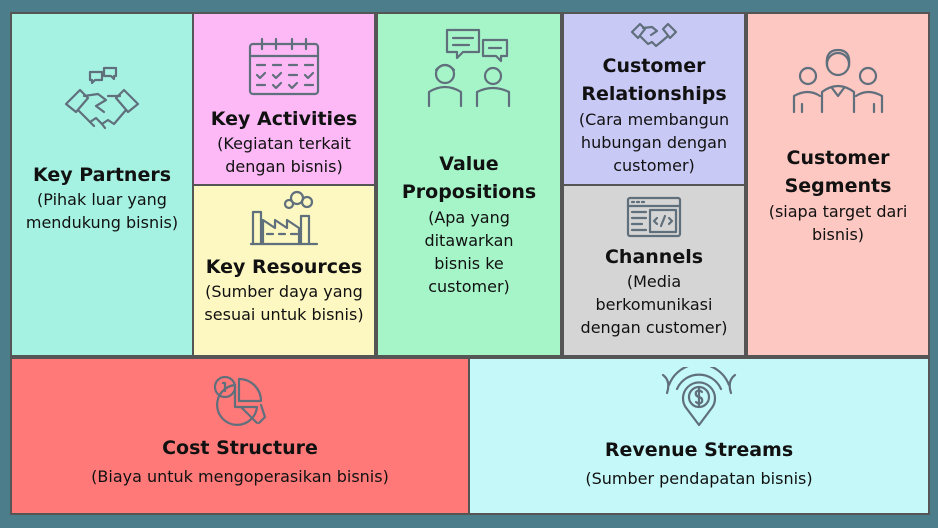 Image resolution: width=938 pixels, height=528 pixels. Describe the element at coordinates (240, 400) in the screenshot. I see `pie-chart-icon` at that location.